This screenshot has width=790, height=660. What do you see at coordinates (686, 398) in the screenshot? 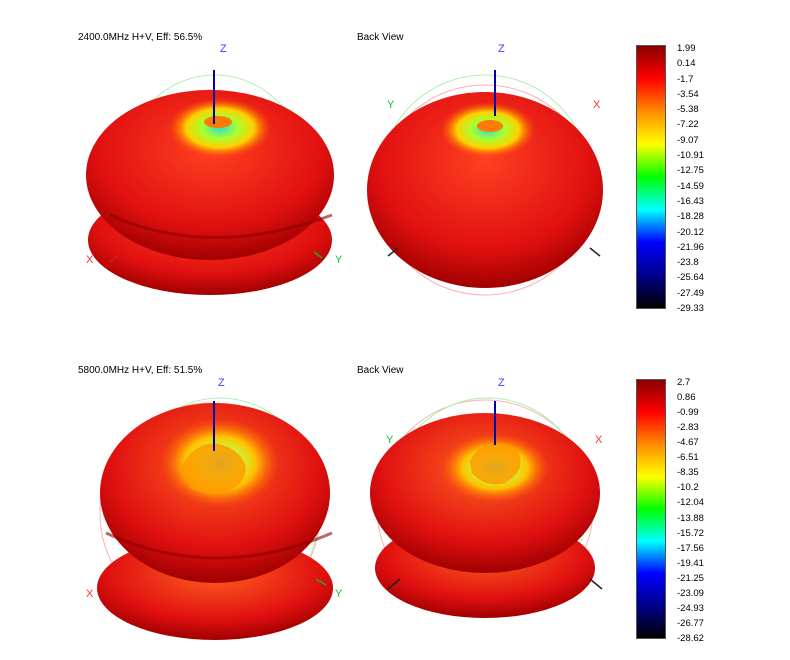
I see `colorbar-tick-label: 0.86` at bounding box center [686, 398].